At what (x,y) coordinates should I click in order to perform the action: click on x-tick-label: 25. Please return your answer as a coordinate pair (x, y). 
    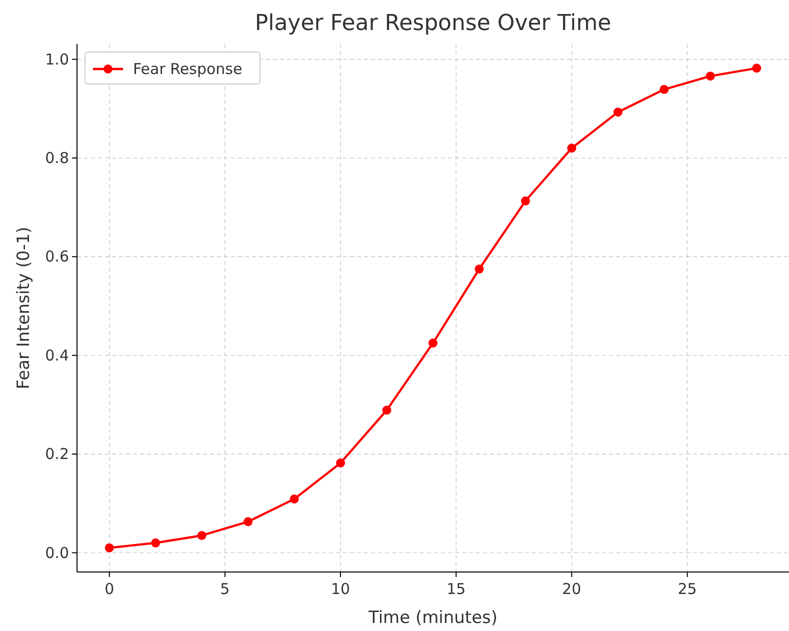
    Looking at the image, I should click on (687, 589).